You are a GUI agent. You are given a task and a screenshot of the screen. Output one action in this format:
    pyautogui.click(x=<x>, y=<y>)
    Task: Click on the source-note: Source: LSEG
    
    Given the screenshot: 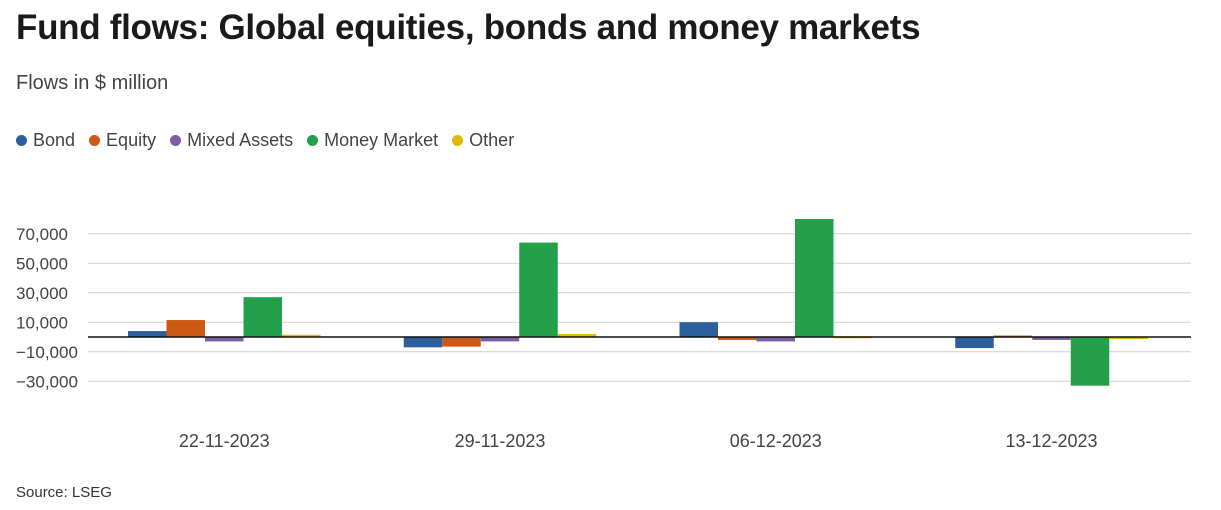 What is the action you would take?
    pyautogui.click(x=64, y=492)
    